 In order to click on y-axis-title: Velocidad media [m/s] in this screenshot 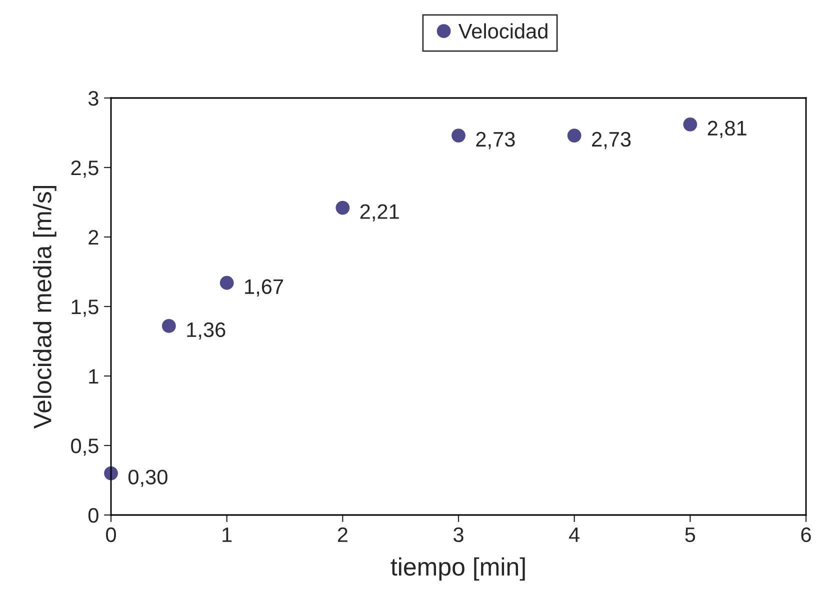, I will do `click(44, 307)`.